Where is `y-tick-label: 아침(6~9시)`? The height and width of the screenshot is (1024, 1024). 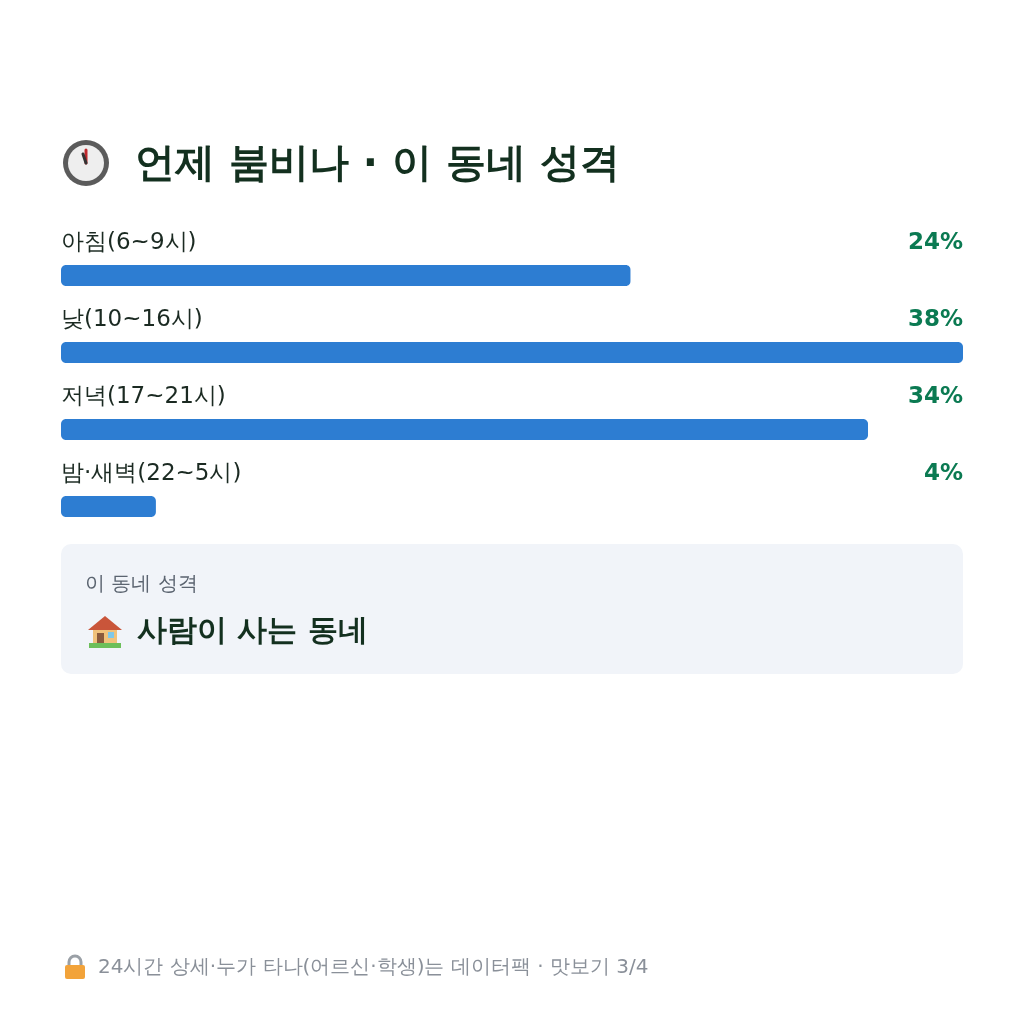 y-tick-label: 아침(6~9시) is located at coordinates (129, 240).